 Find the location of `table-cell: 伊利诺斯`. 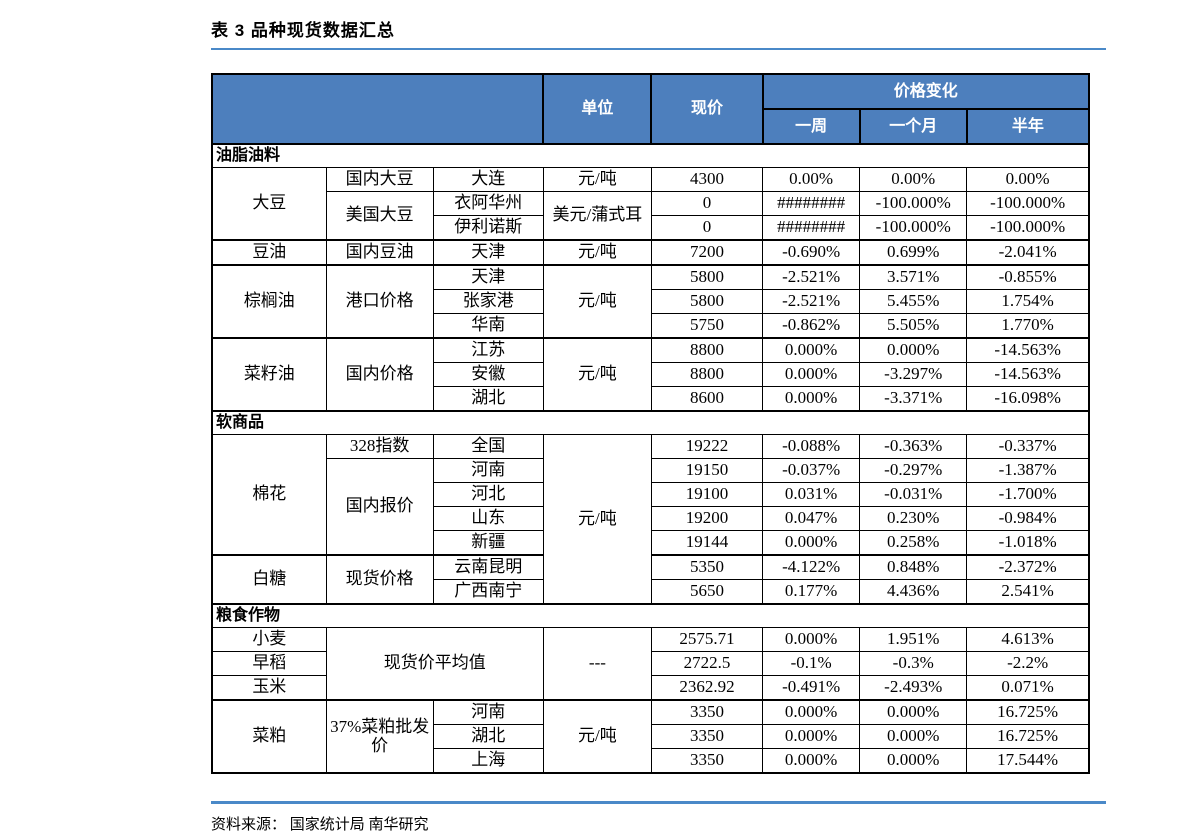

table-cell: 伊利诺斯 is located at coordinates (488, 228).